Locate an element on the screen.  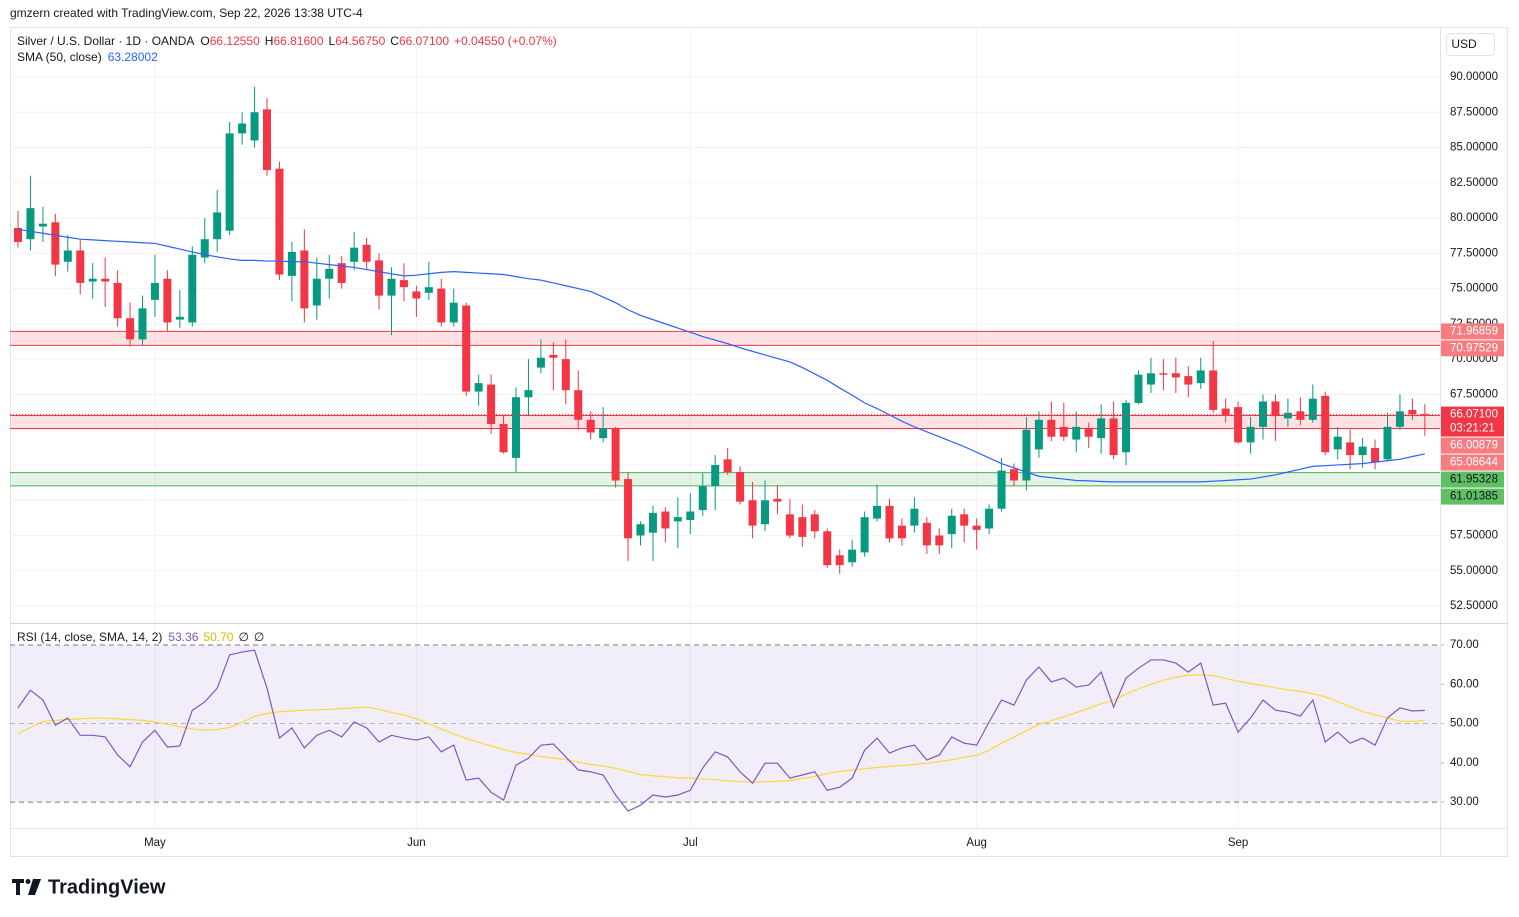
y-tick-label: 60.00 is located at coordinates (1464, 684).